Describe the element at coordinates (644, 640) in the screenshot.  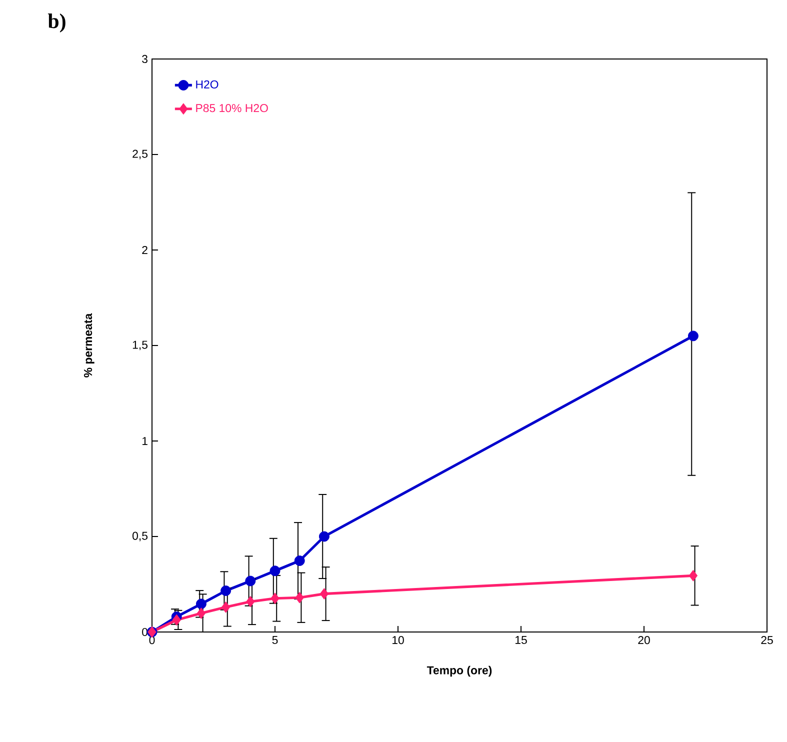
I see `x-tick-label: 20` at that location.